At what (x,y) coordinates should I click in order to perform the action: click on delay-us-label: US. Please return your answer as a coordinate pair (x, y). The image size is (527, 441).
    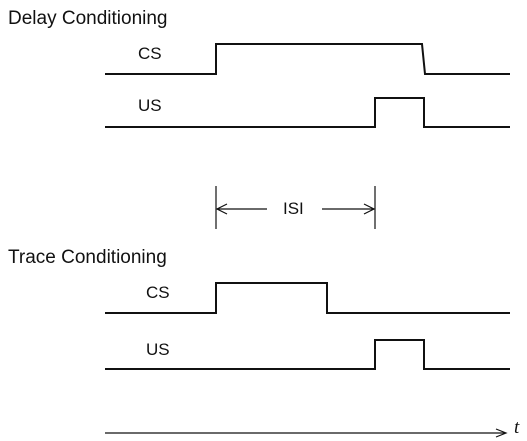
    Looking at the image, I should click on (150, 105).